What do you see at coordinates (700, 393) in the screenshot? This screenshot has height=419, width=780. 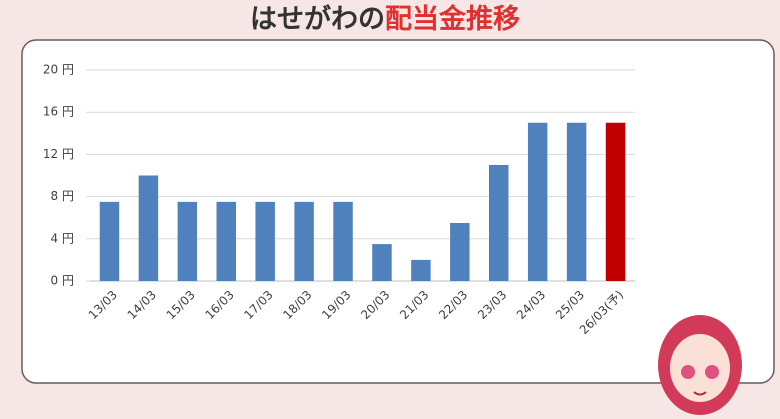 I see `mouth` at bounding box center [700, 393].